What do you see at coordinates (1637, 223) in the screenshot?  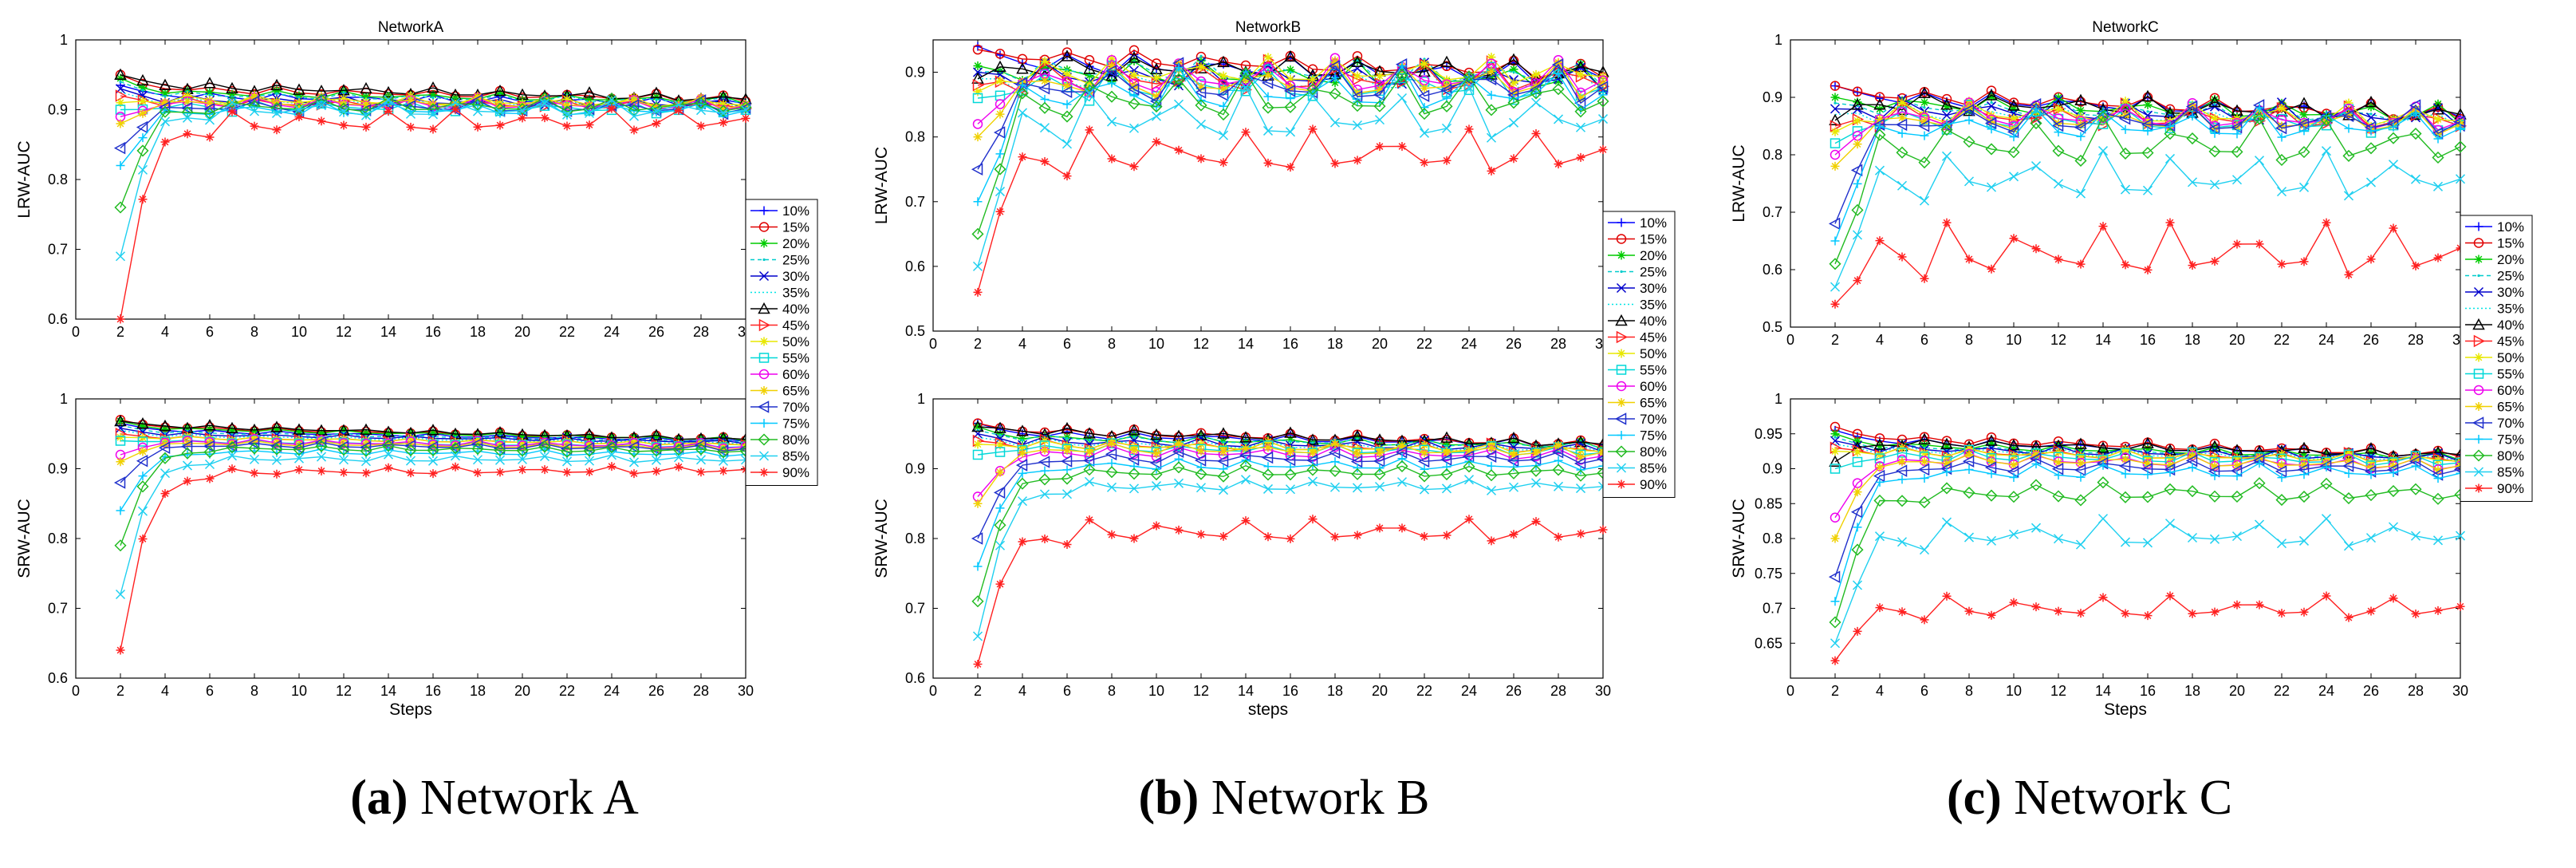 I see `legend-entry: 10%` at bounding box center [1637, 223].